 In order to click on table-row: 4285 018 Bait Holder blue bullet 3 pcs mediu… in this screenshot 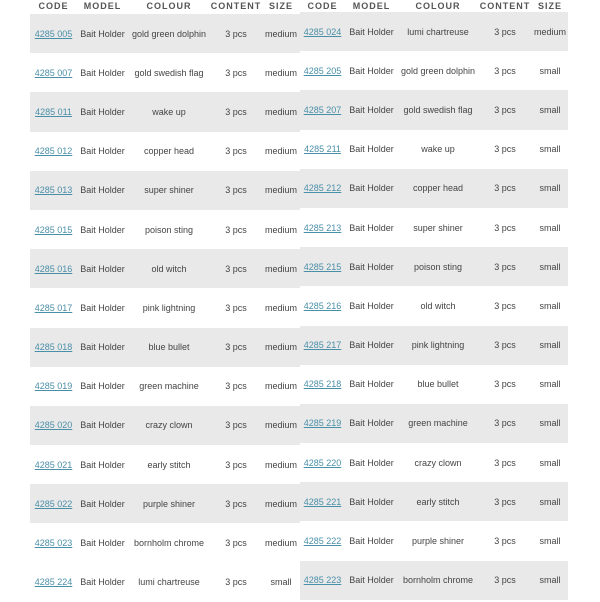, I will do `click(165, 347)`.